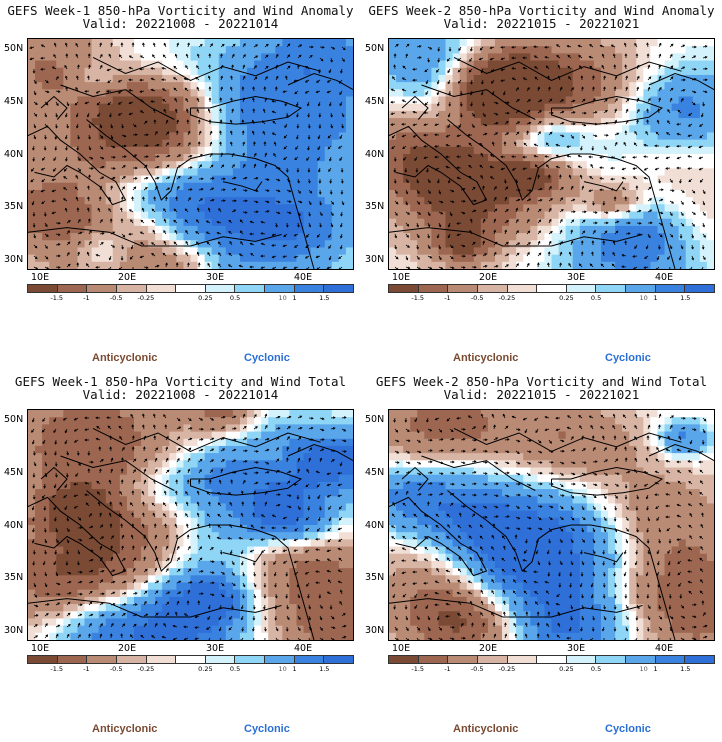  Describe the element at coordinates (14, 48) in the screenshot. I see `lat-label: 50N` at that location.